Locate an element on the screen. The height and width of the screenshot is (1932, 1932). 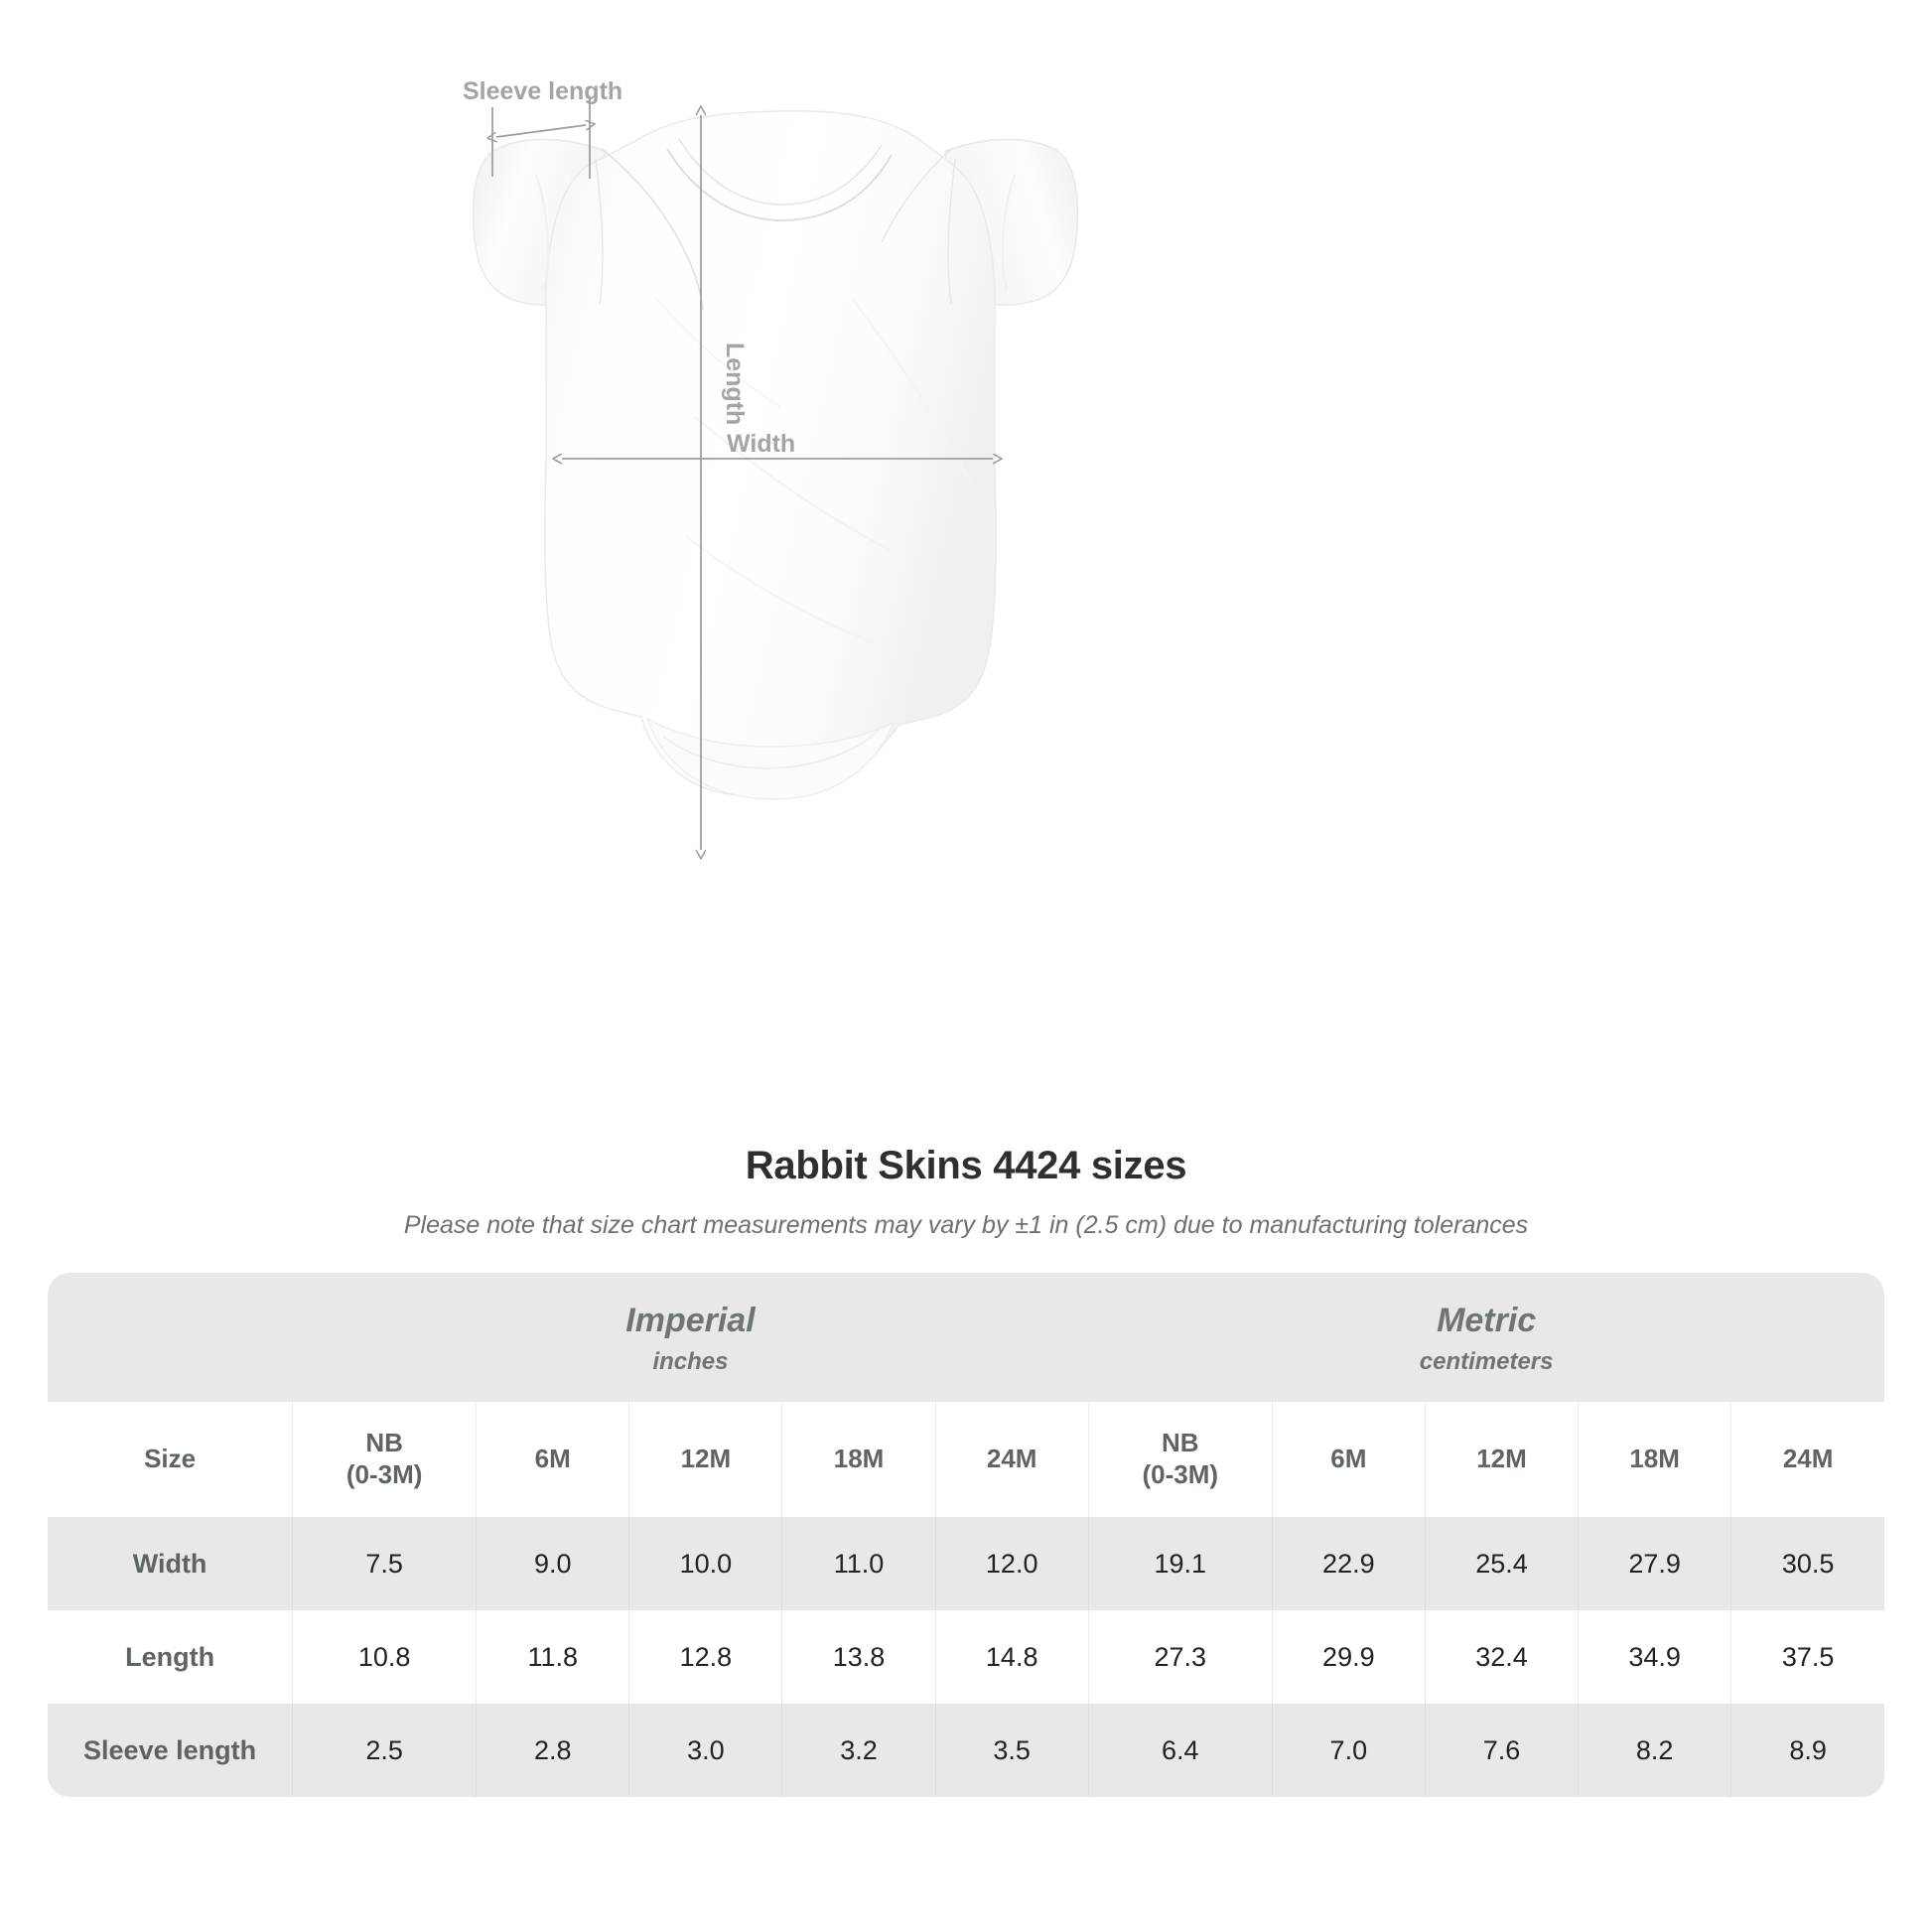
row-label: Width is located at coordinates (170, 1563).